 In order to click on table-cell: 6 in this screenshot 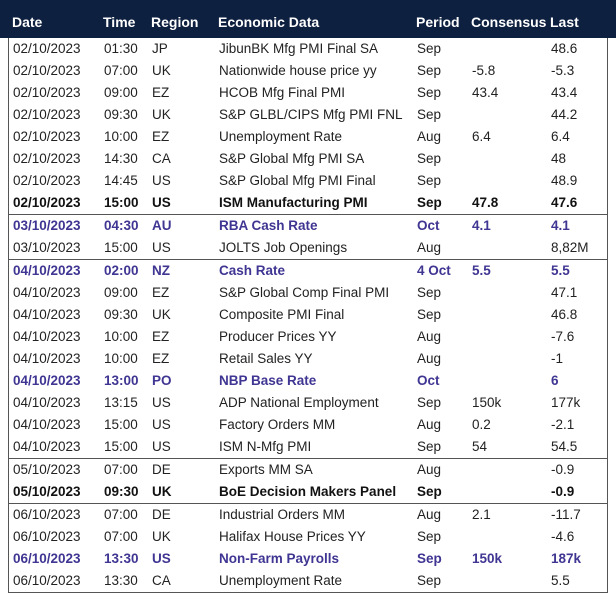, I will do `click(555, 380)`.